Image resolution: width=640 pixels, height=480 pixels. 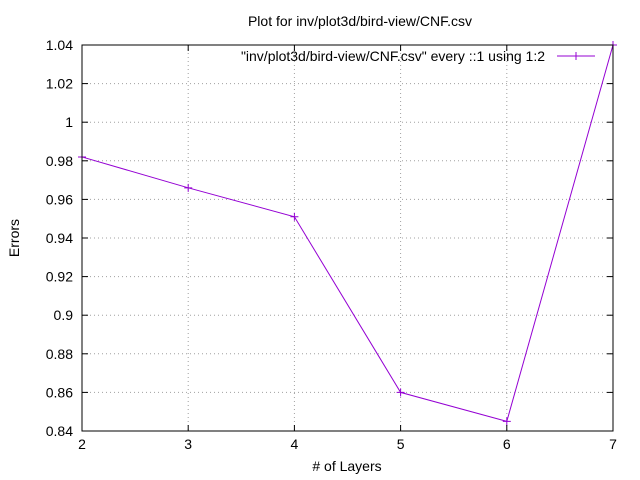 I want to click on x-tick-label: 2, so click(x=82, y=444).